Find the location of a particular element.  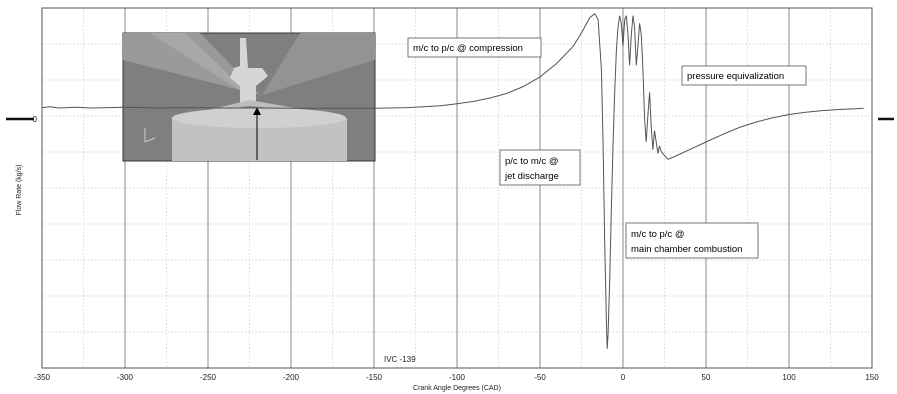

annotation-jet-discharge: p/c to m/c @ jet discharge is located at coordinates (540, 167).